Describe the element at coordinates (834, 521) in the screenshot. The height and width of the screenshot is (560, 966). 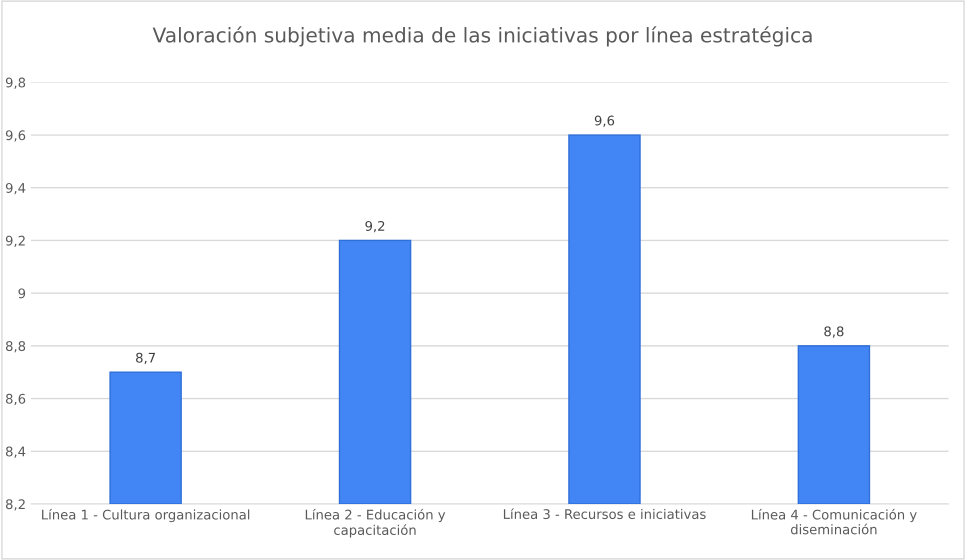
I see `x-tick-label: Línea 4 - Comunicación y diseminación` at that location.